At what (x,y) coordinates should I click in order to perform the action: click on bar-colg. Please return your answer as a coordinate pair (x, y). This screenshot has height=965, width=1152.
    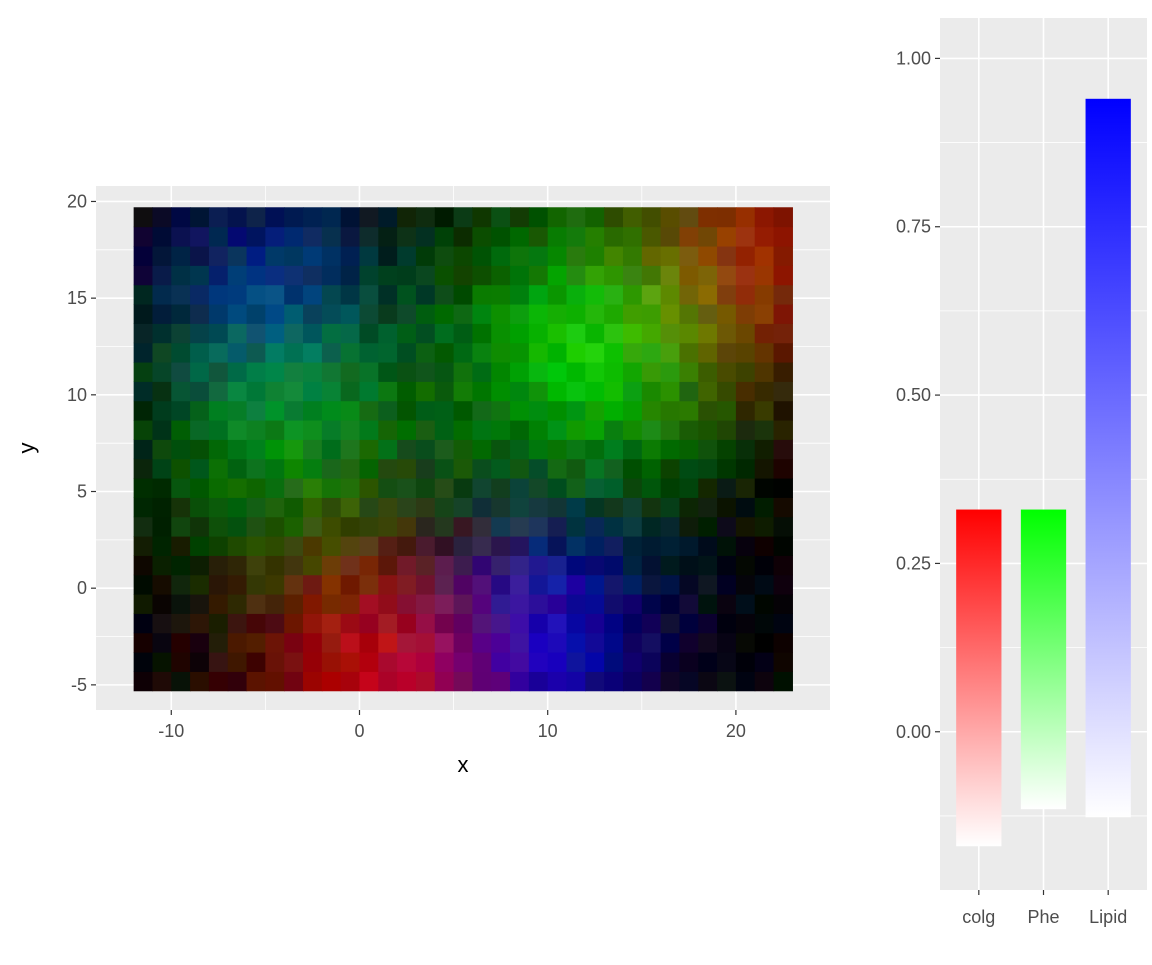
    Looking at the image, I should click on (979, 678).